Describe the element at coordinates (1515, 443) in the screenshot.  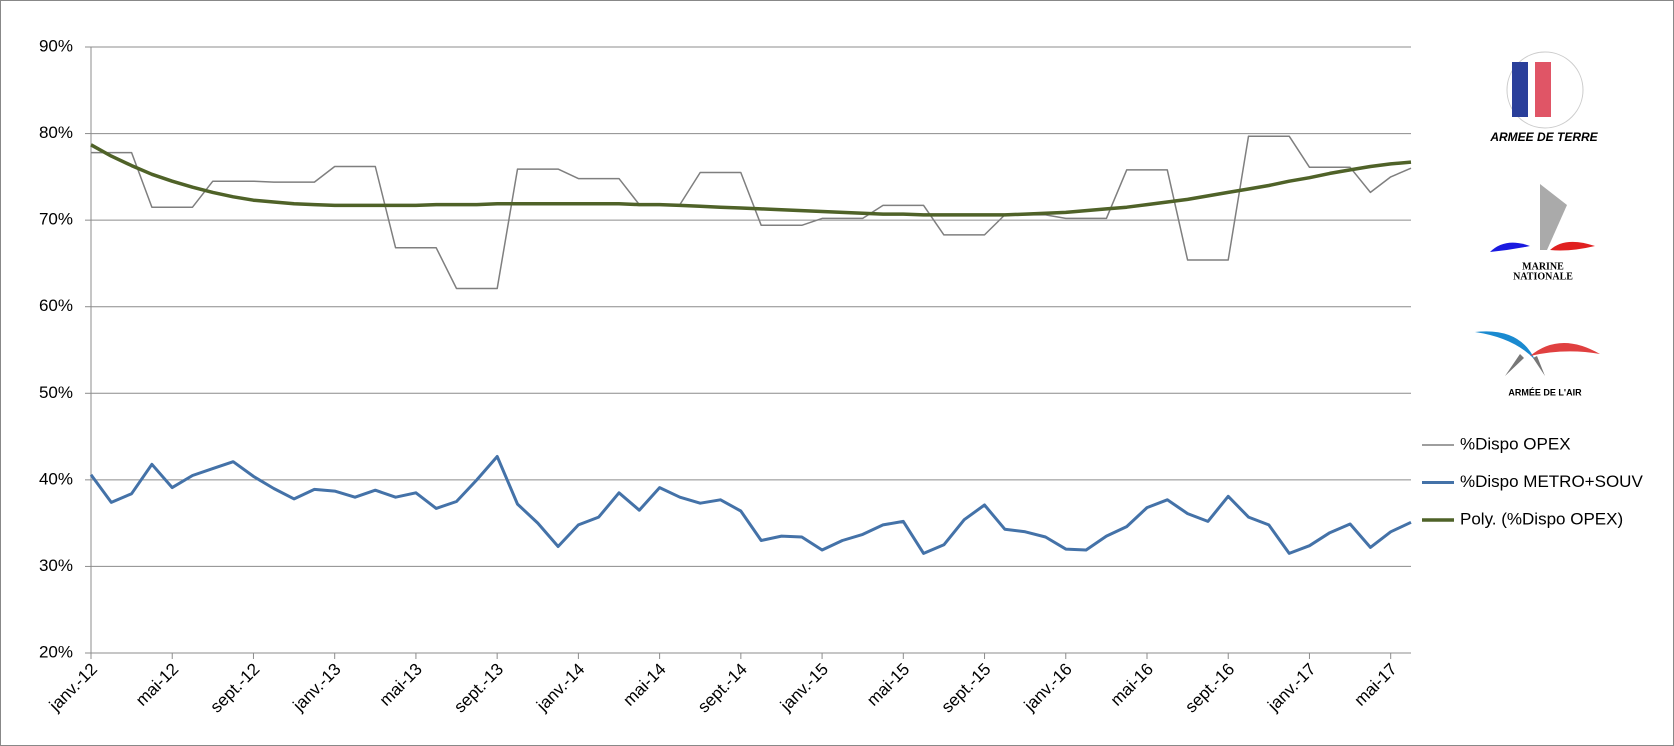
I see `legend-label: %Dispo OPEX` at that location.